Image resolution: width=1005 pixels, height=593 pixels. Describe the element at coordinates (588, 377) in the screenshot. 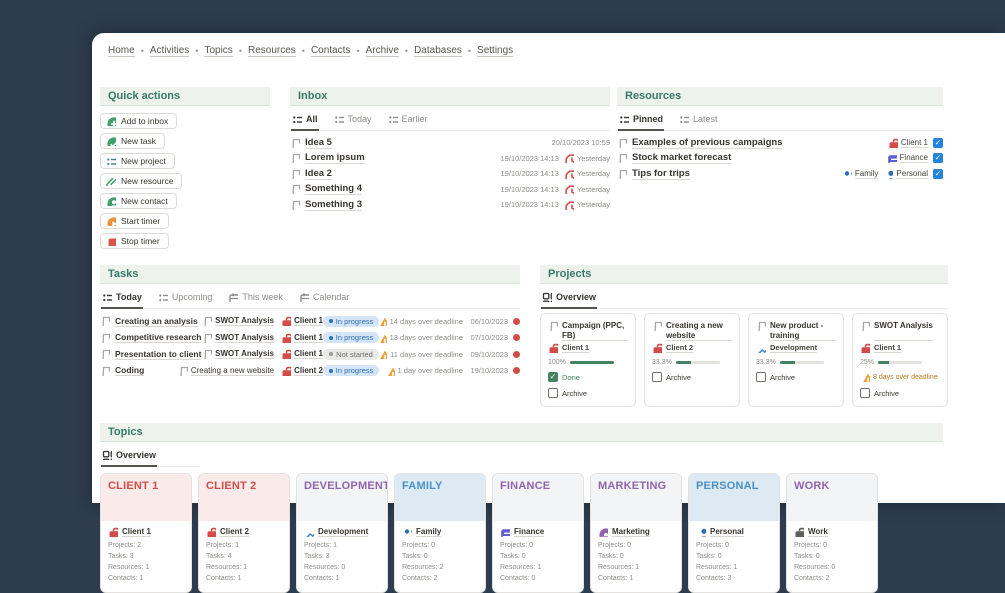

I see `done-row: ✓Done` at that location.